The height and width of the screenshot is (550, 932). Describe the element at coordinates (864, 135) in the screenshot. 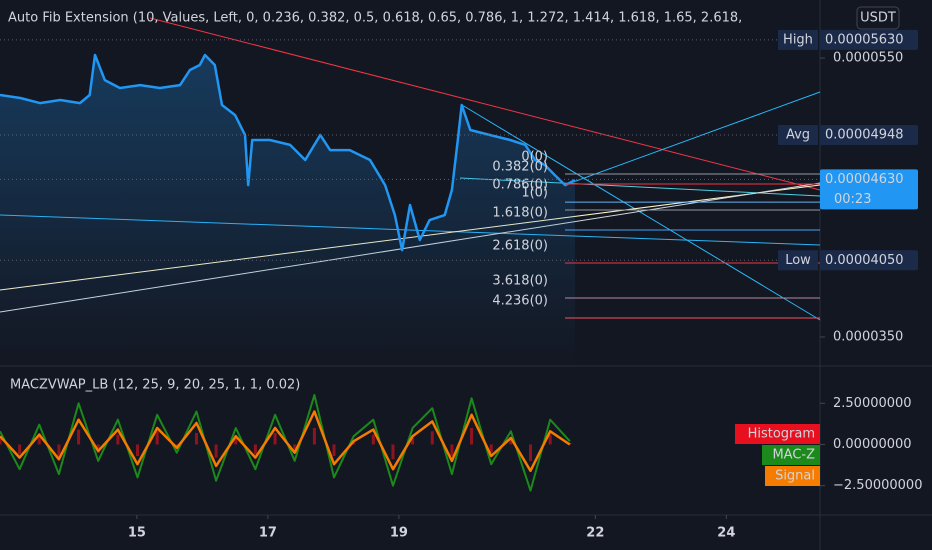

I see `price-tag-value: 0.00004948` at that location.